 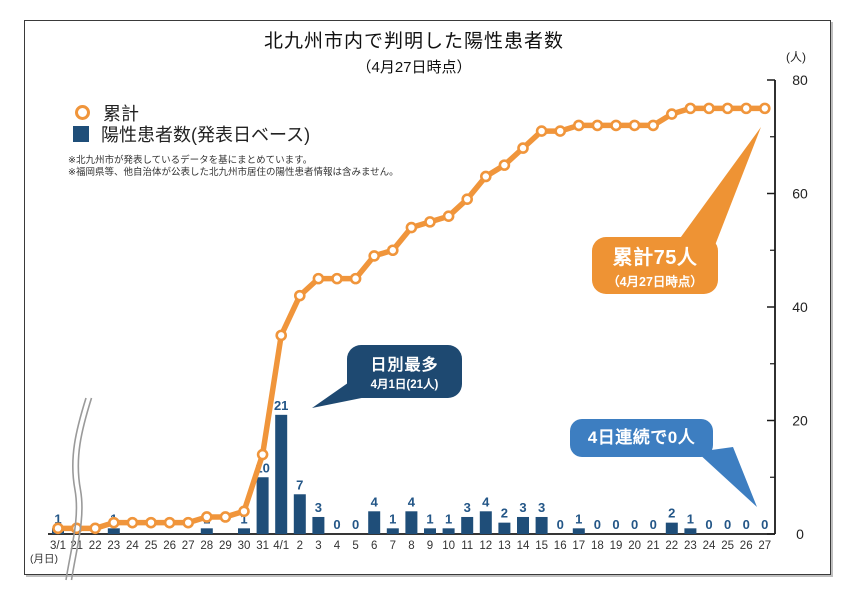 I want to click on legend-item-cumulative: 累計, so click(x=191, y=113).